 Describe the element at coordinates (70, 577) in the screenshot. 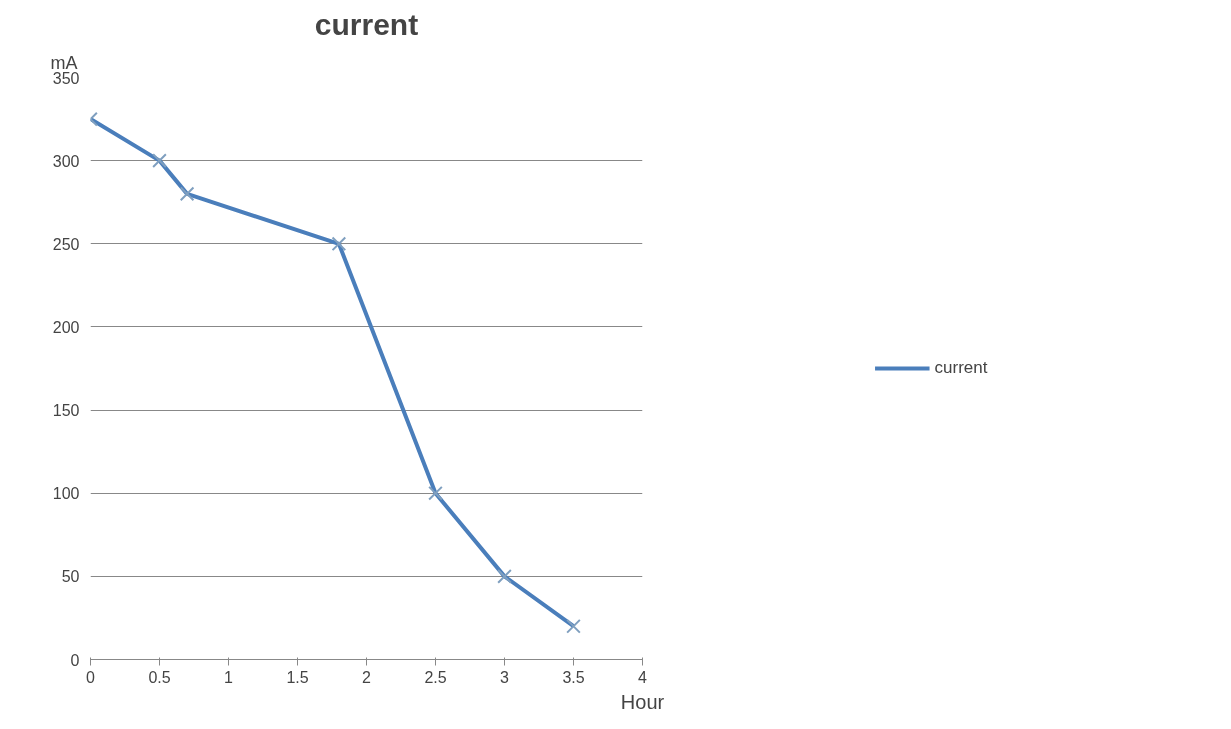

I see `y-tick-label: 50` at that location.